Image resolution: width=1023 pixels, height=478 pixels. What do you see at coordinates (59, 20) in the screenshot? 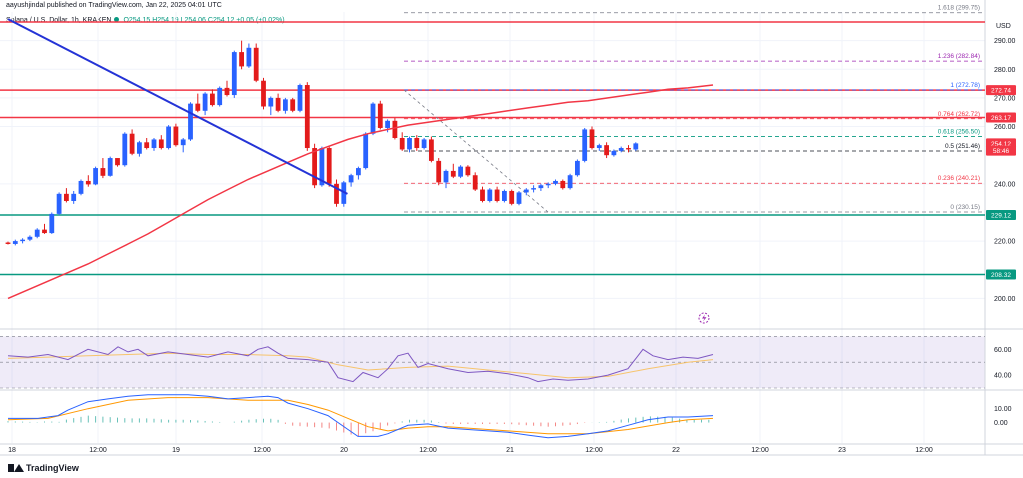
I see `symbol-name: Solana / U.S. Dollar, 1h, KRAKEN` at bounding box center [59, 20].